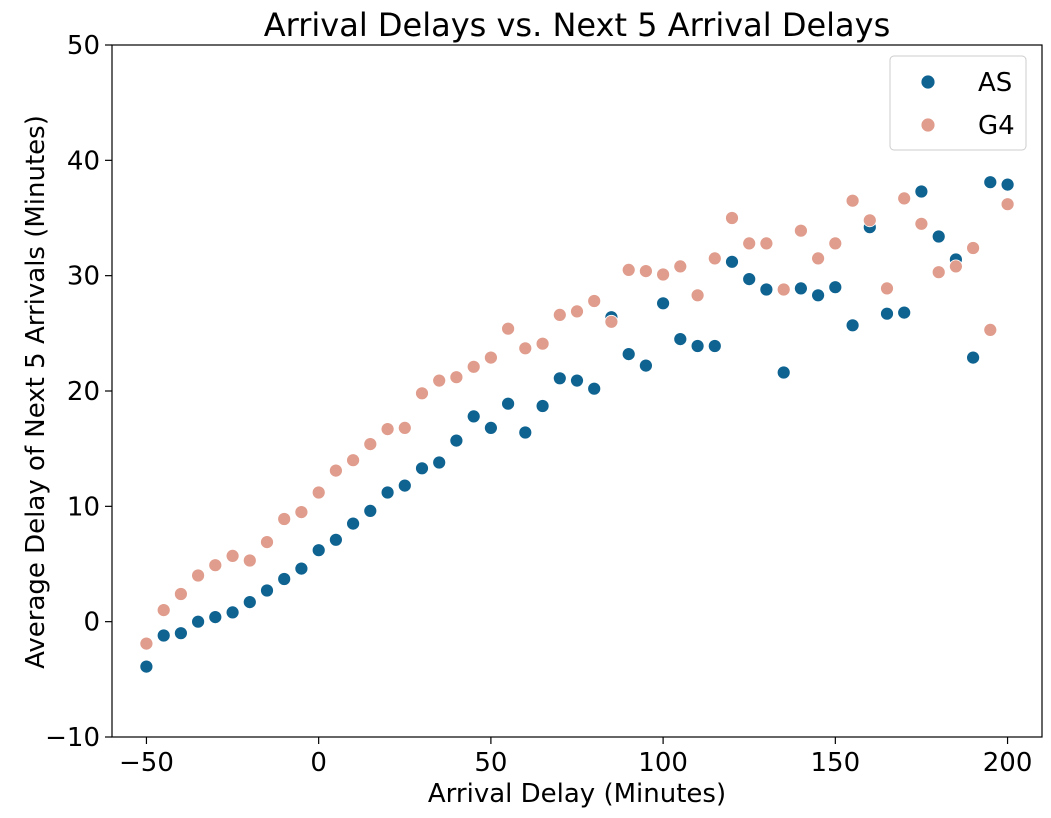 This screenshot has height=818, width=1051. What do you see at coordinates (91, 623) in the screenshot?
I see `y-tick-label: 0` at bounding box center [91, 623].